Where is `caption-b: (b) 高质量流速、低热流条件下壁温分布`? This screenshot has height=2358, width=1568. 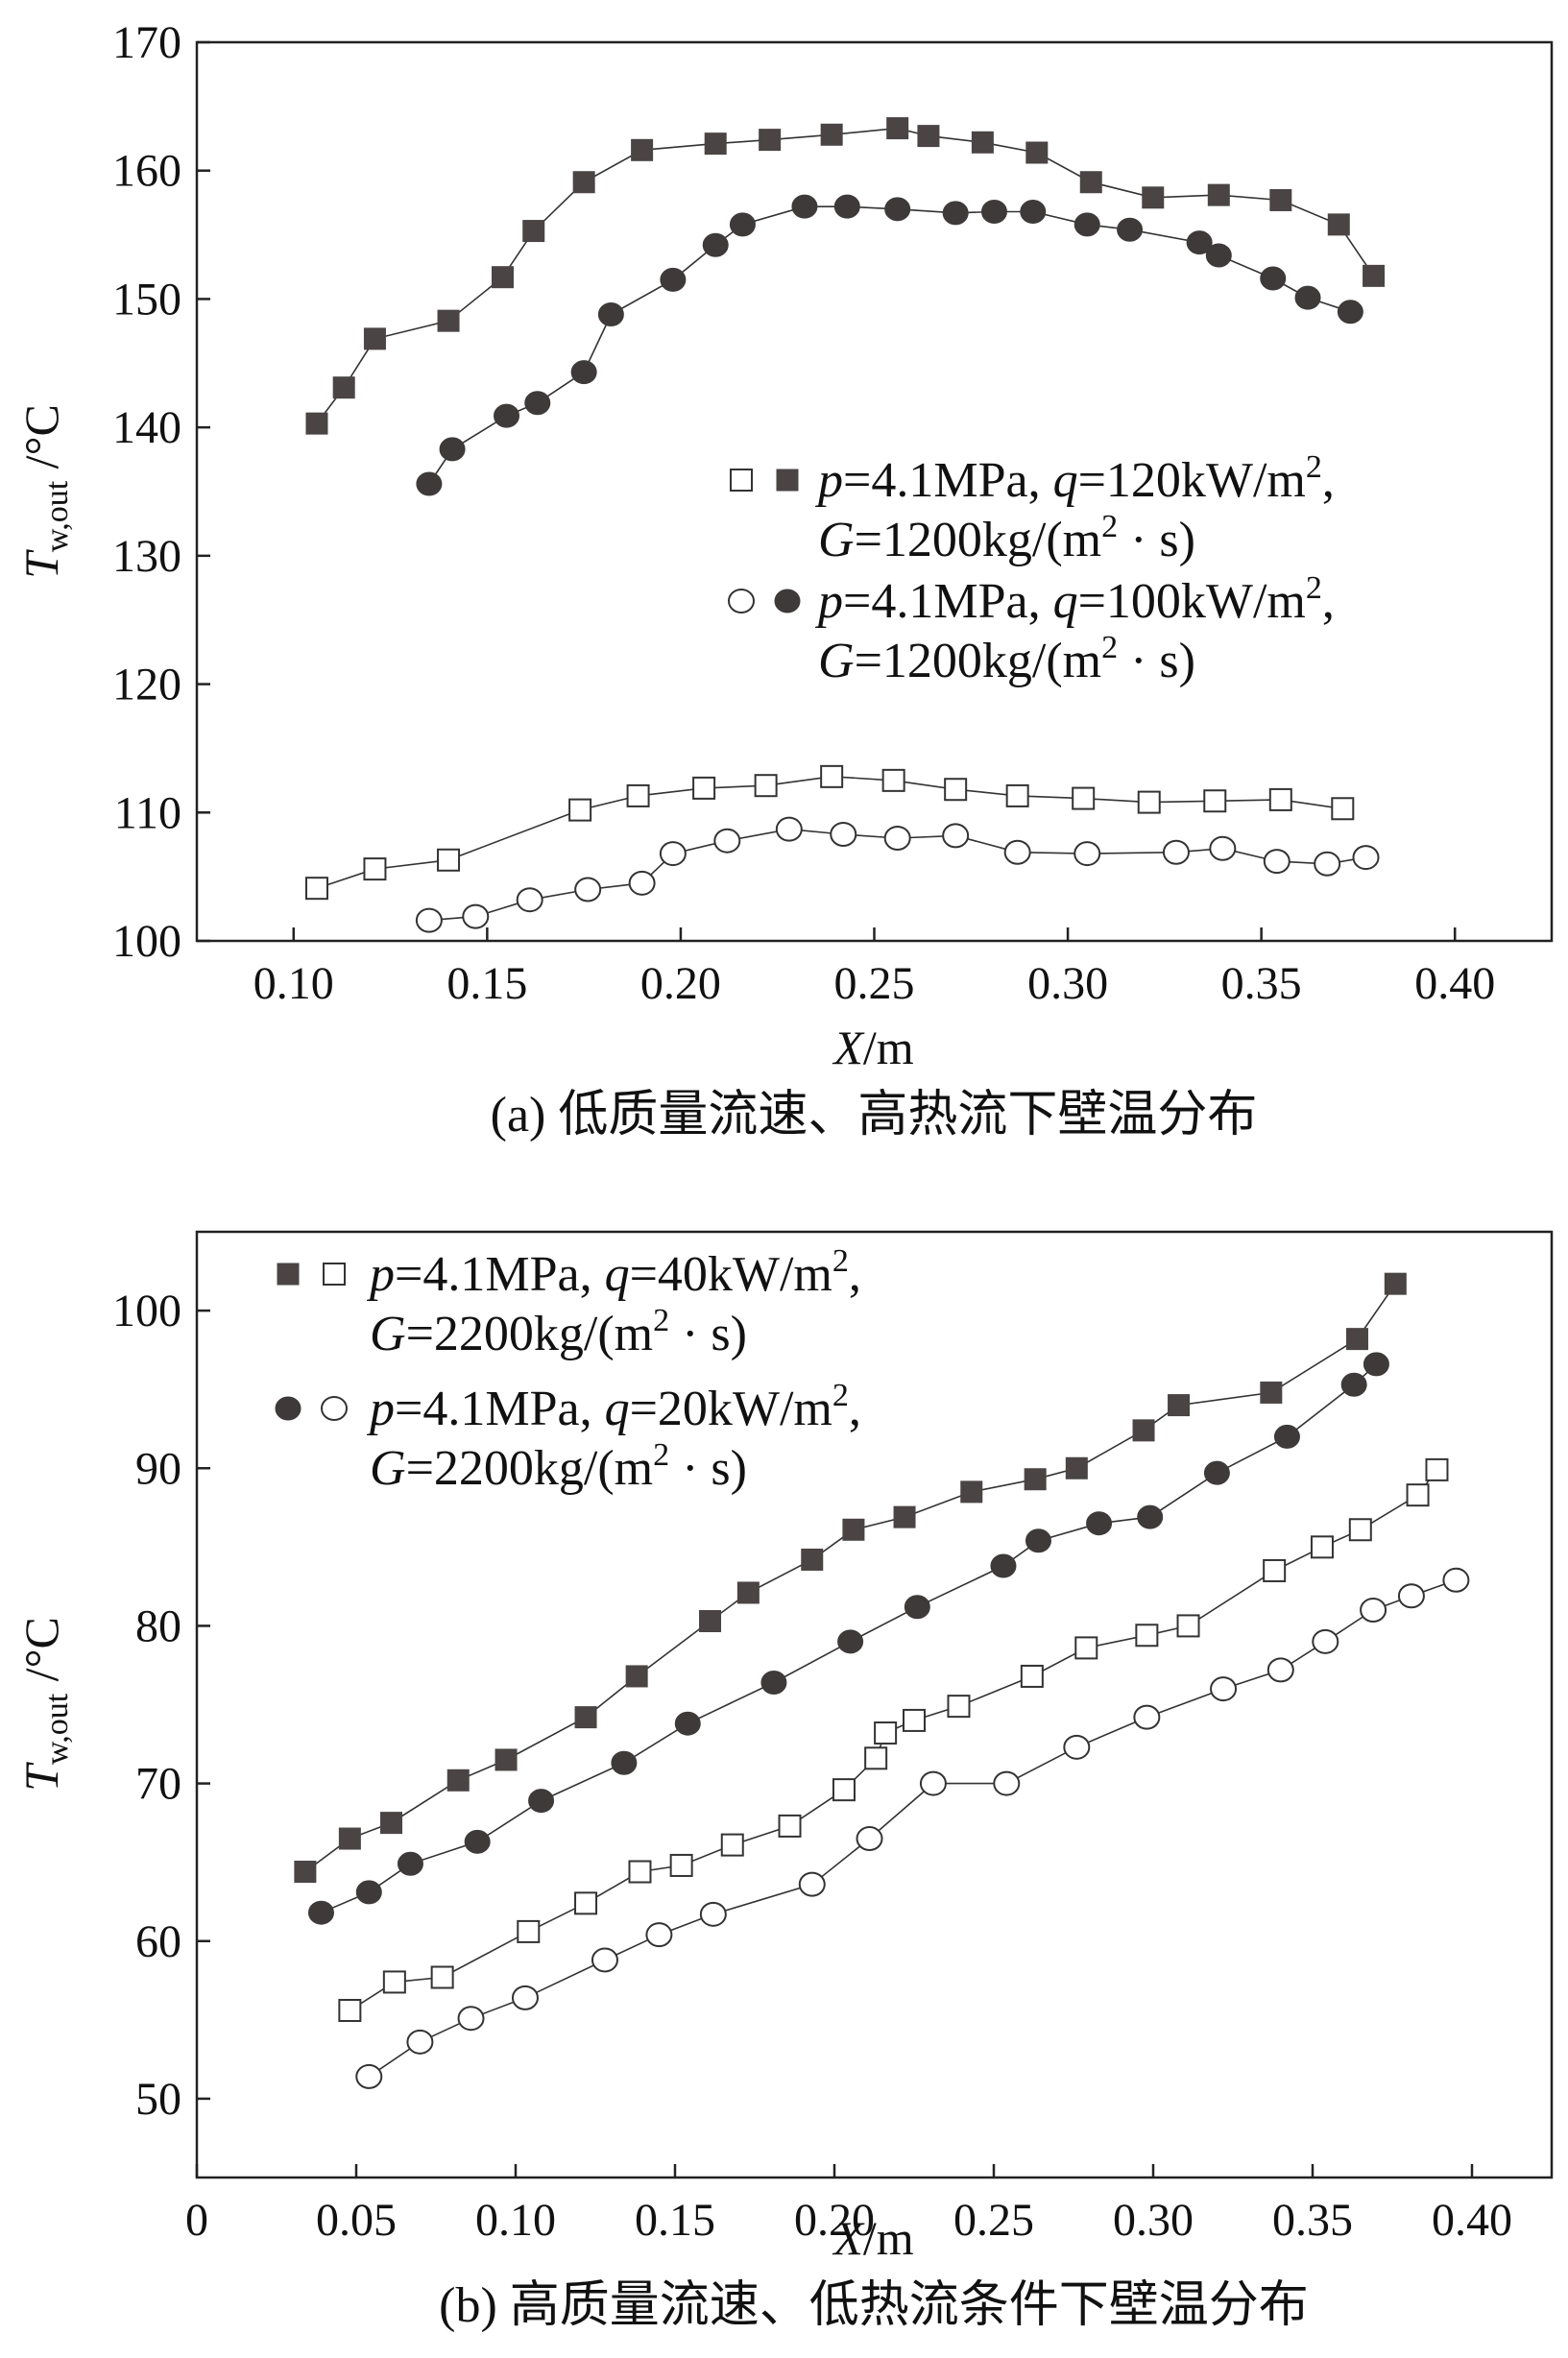
caption-b: (b) 高质量流速、低热流条件下壁温分布 is located at coordinates (874, 2305).